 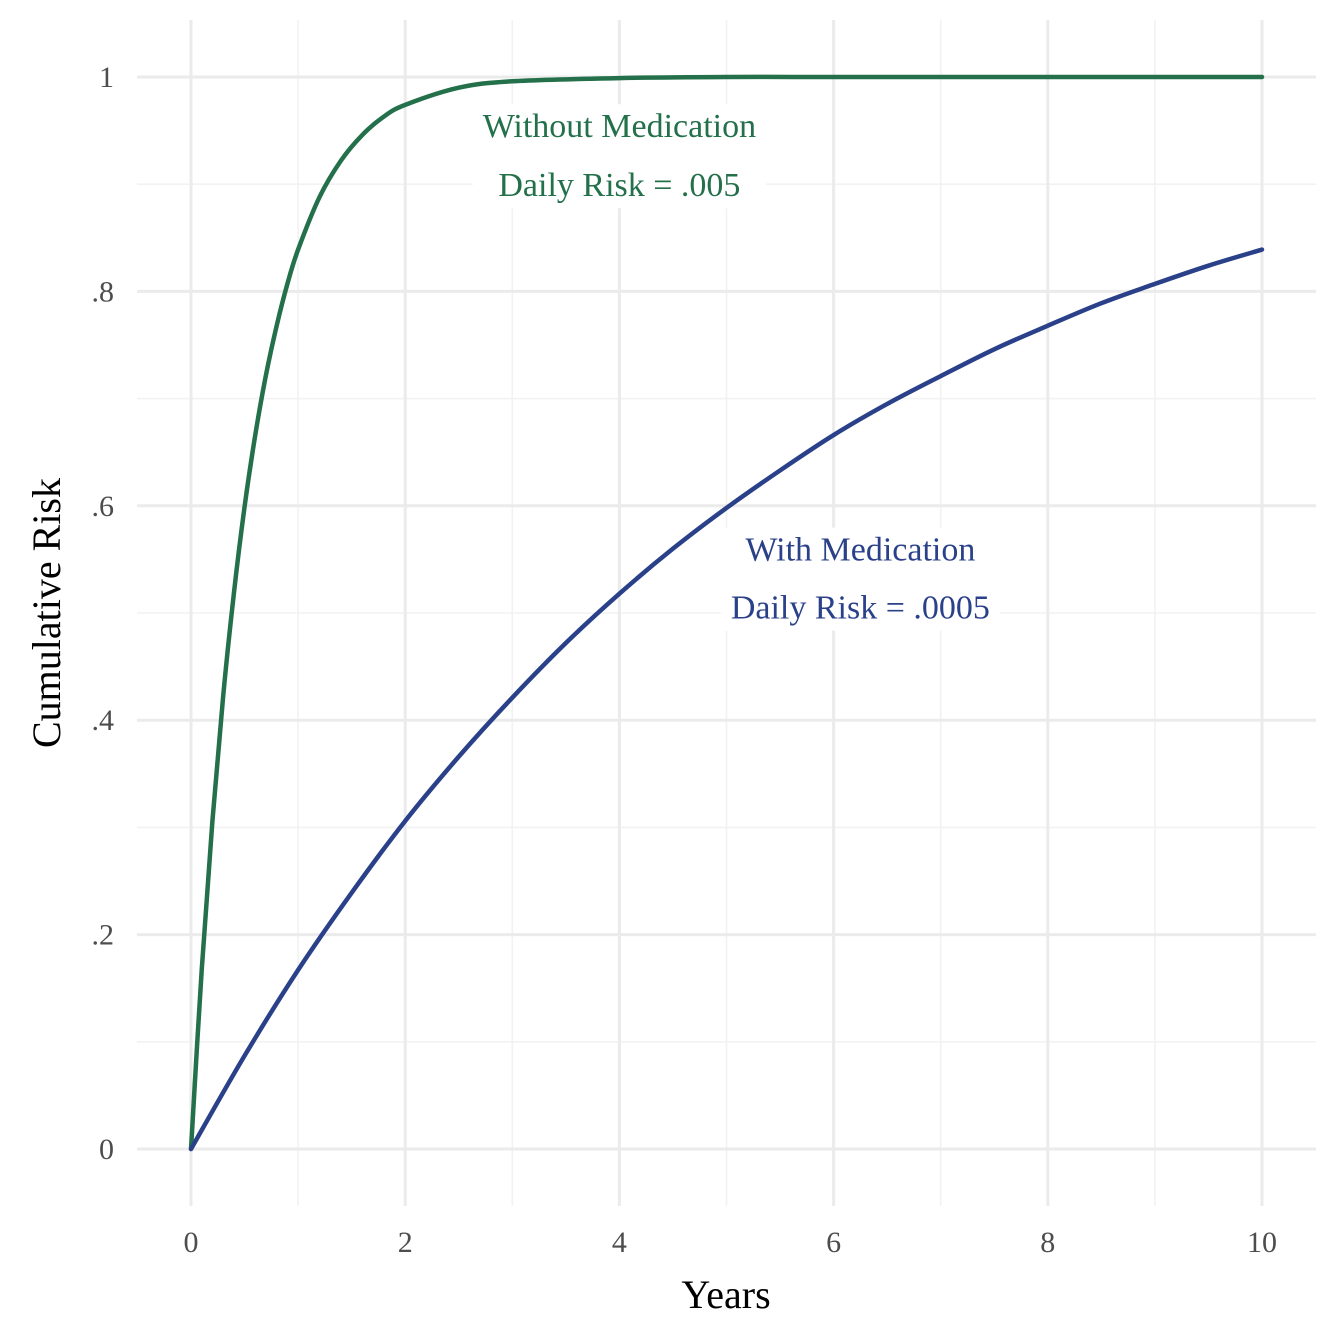 I want to click on x-tick-label: 10, so click(x=1262, y=1242).